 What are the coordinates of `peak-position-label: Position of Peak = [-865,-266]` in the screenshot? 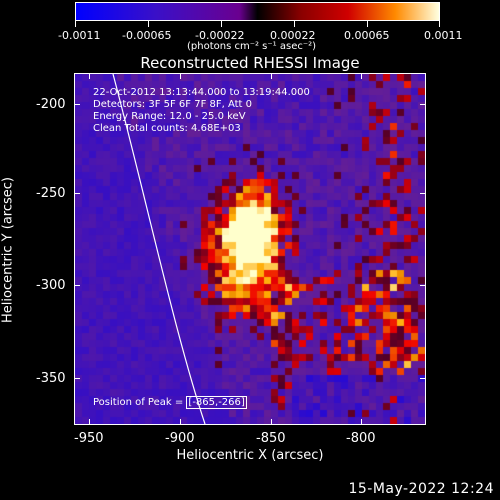 It's located at (170, 402).